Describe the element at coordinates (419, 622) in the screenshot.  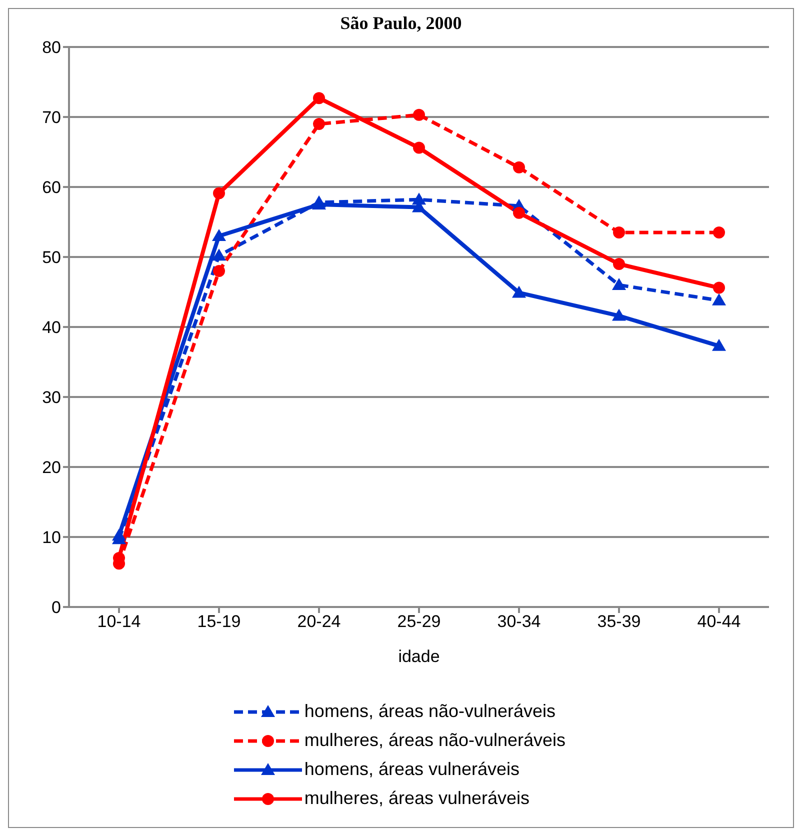
I see `x-tick-label: 25-29` at that location.